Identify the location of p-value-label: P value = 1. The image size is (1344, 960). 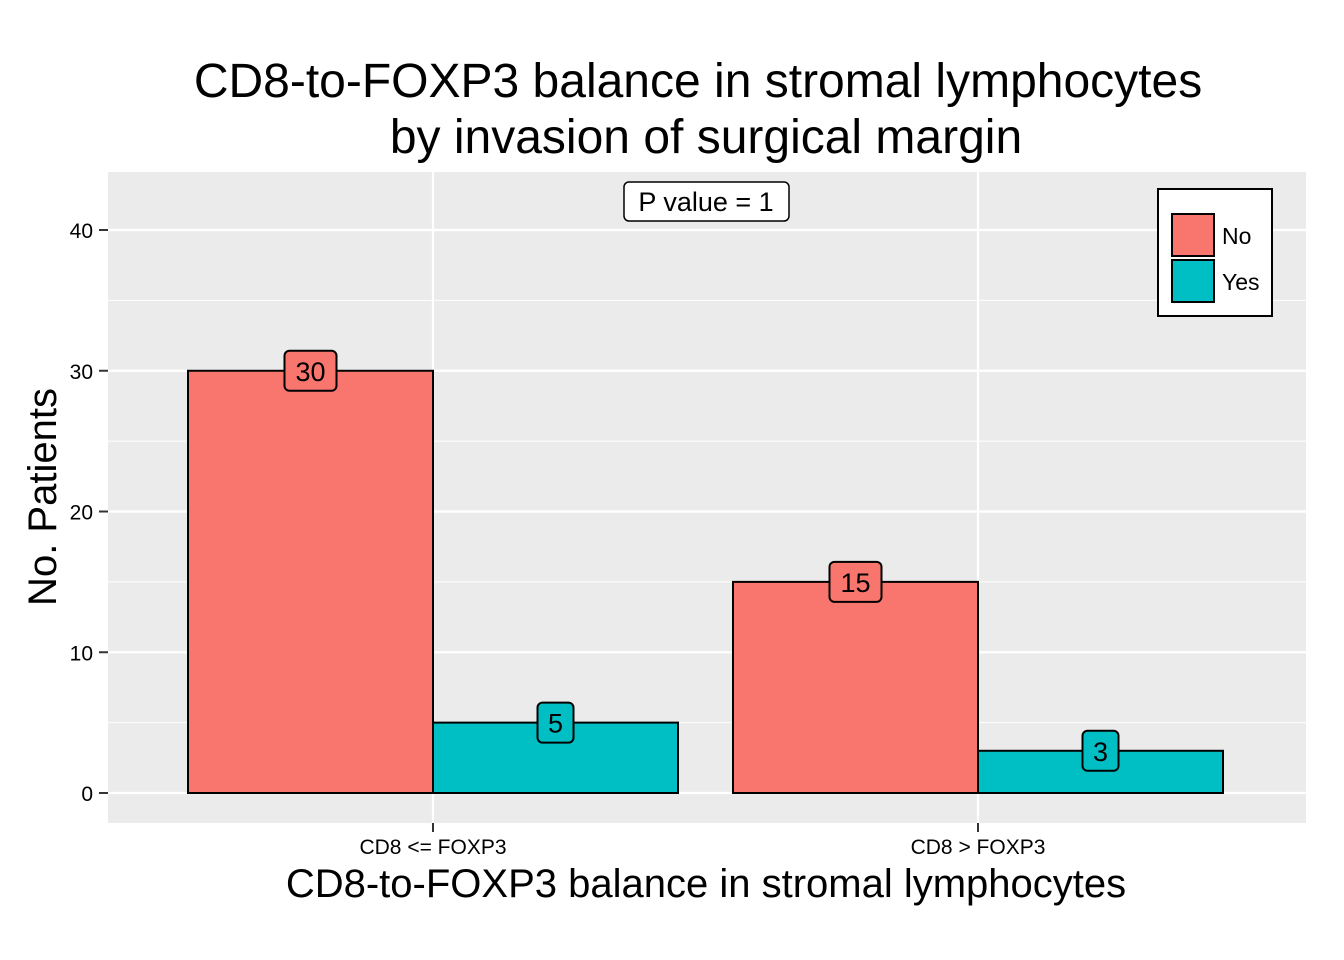
(705, 202).